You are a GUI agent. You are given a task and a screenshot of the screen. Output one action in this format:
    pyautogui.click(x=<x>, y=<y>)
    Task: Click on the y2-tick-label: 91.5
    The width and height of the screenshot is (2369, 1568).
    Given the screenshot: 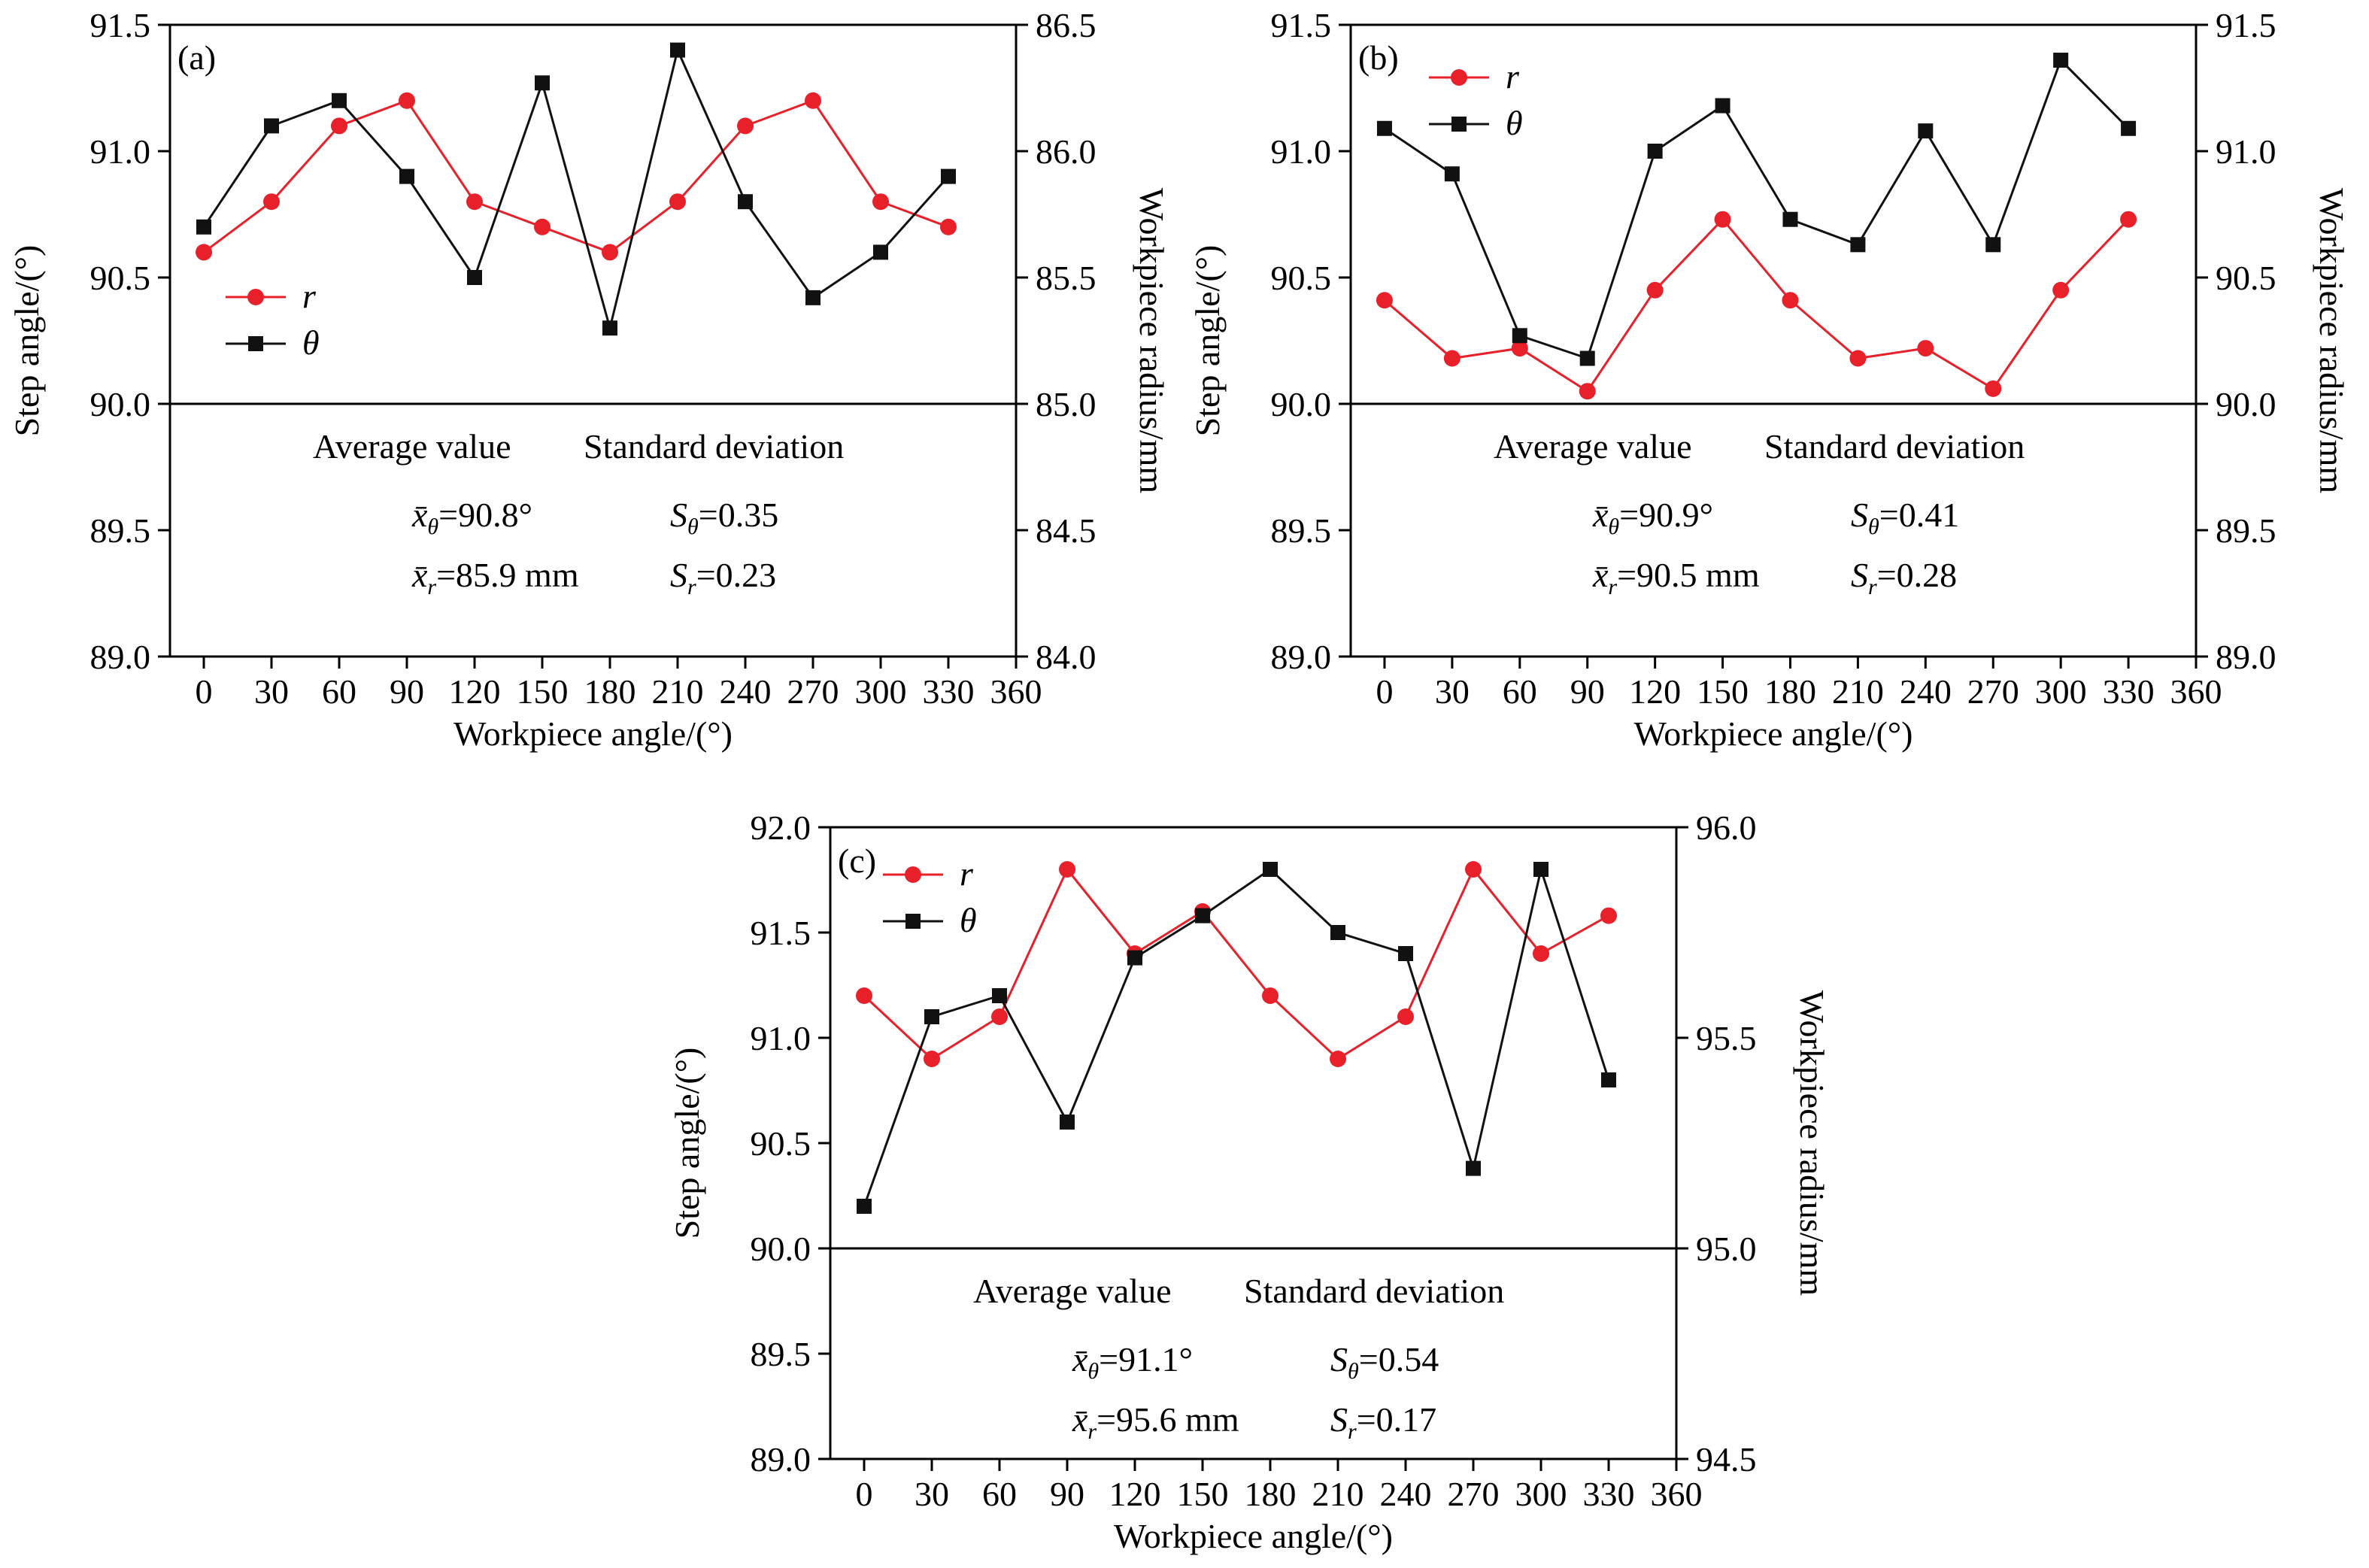 What is the action you would take?
    pyautogui.click(x=2246, y=25)
    